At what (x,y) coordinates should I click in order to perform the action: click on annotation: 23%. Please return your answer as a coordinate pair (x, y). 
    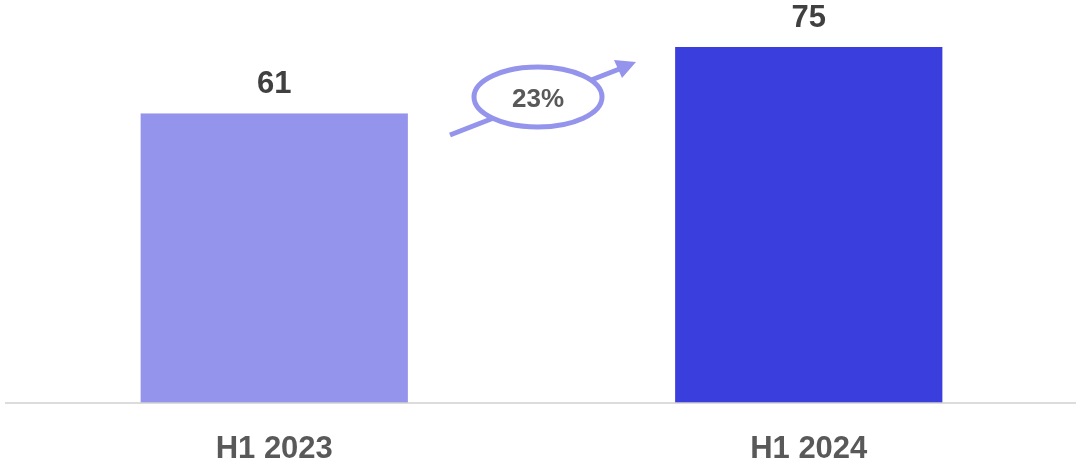
    Looking at the image, I should click on (538, 98).